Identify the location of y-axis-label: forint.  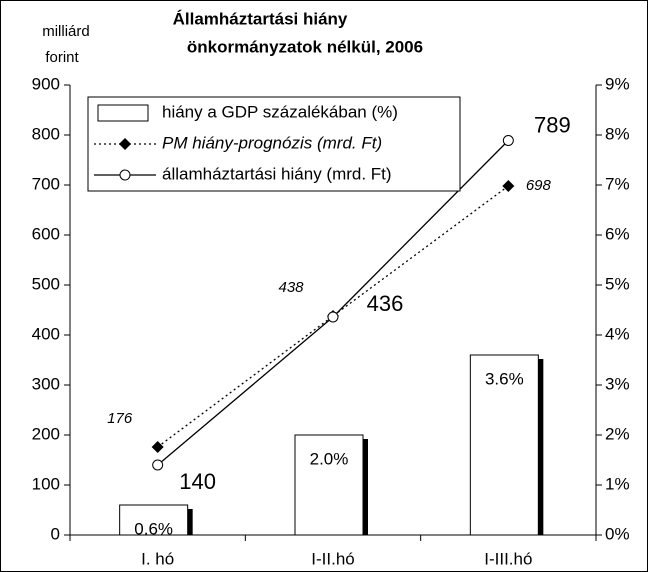
(62, 57).